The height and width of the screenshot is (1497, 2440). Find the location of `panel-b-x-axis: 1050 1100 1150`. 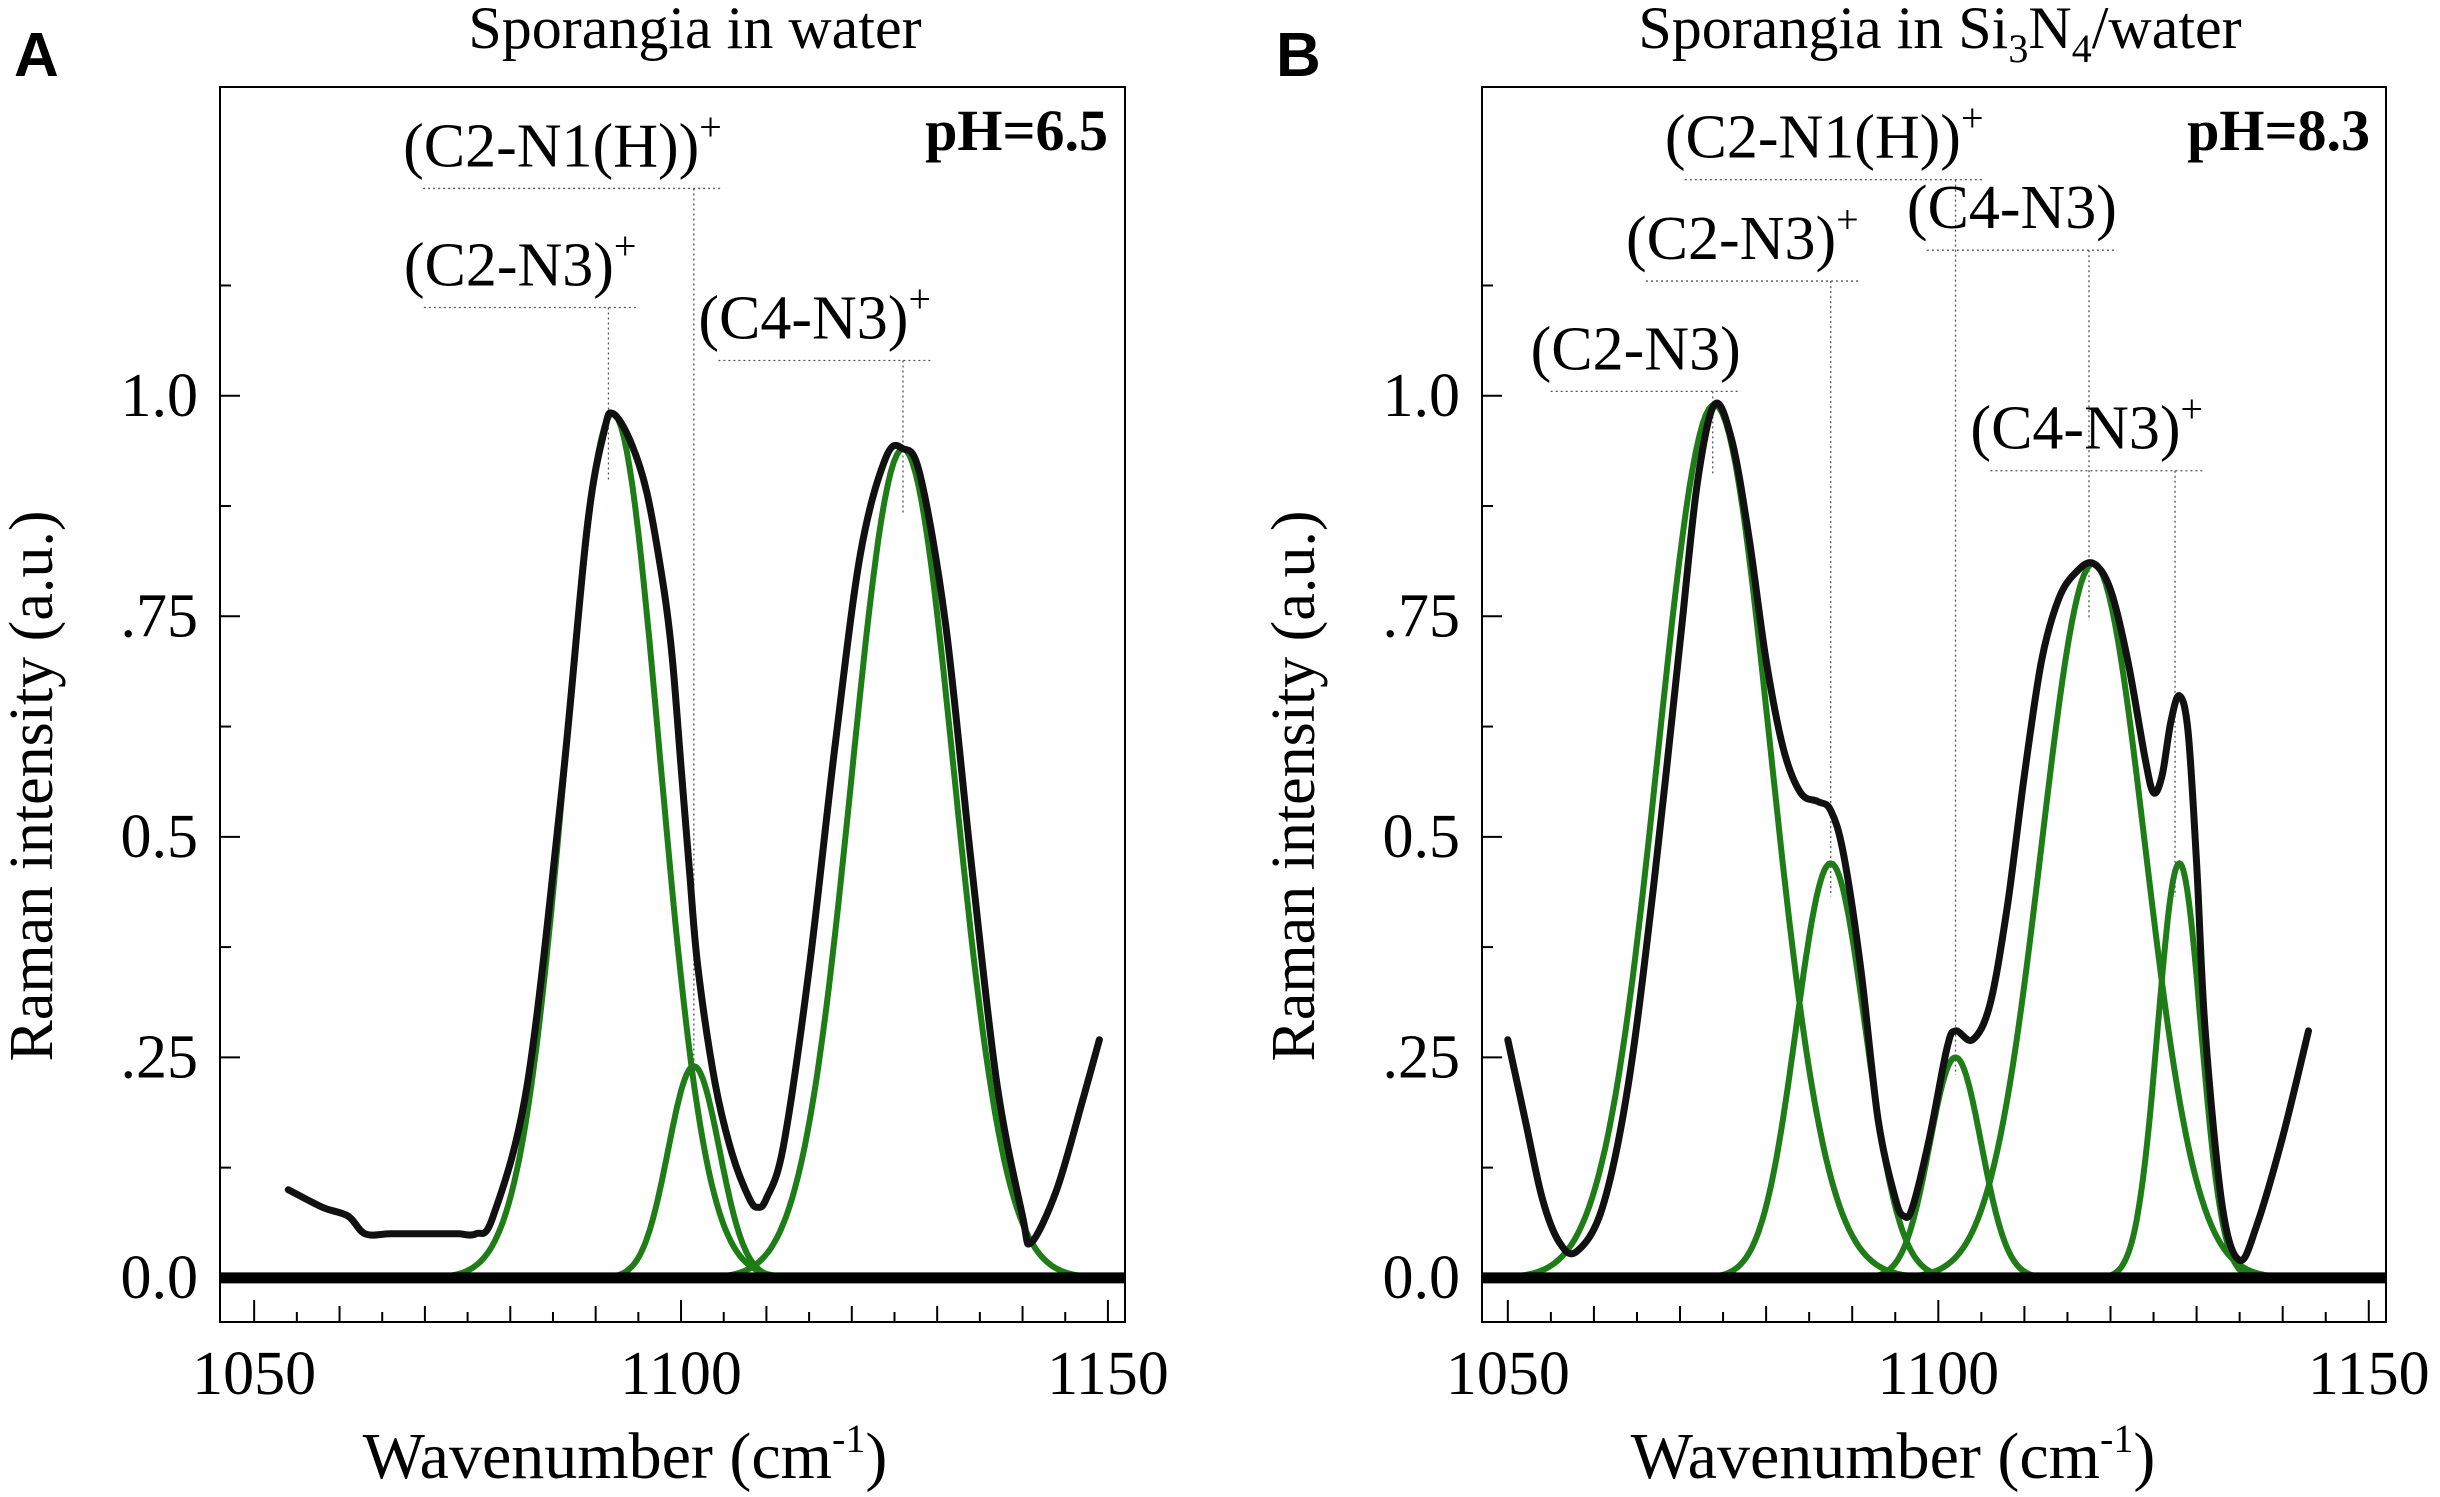

panel-b-x-axis: 1050 1100 1150 is located at coordinates (1938, 1354).